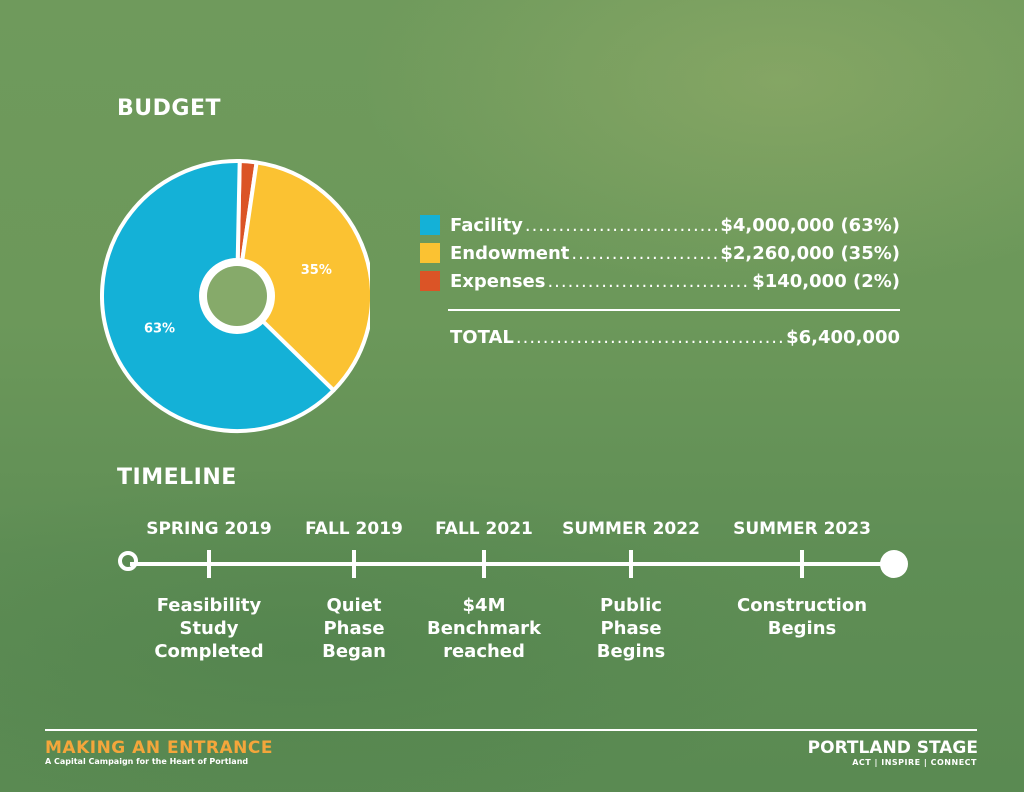 Image resolution: width=1024 pixels, height=792 pixels. What do you see at coordinates (177, 477) in the screenshot?
I see `timeline-heading: TIMELINE` at bounding box center [177, 477].